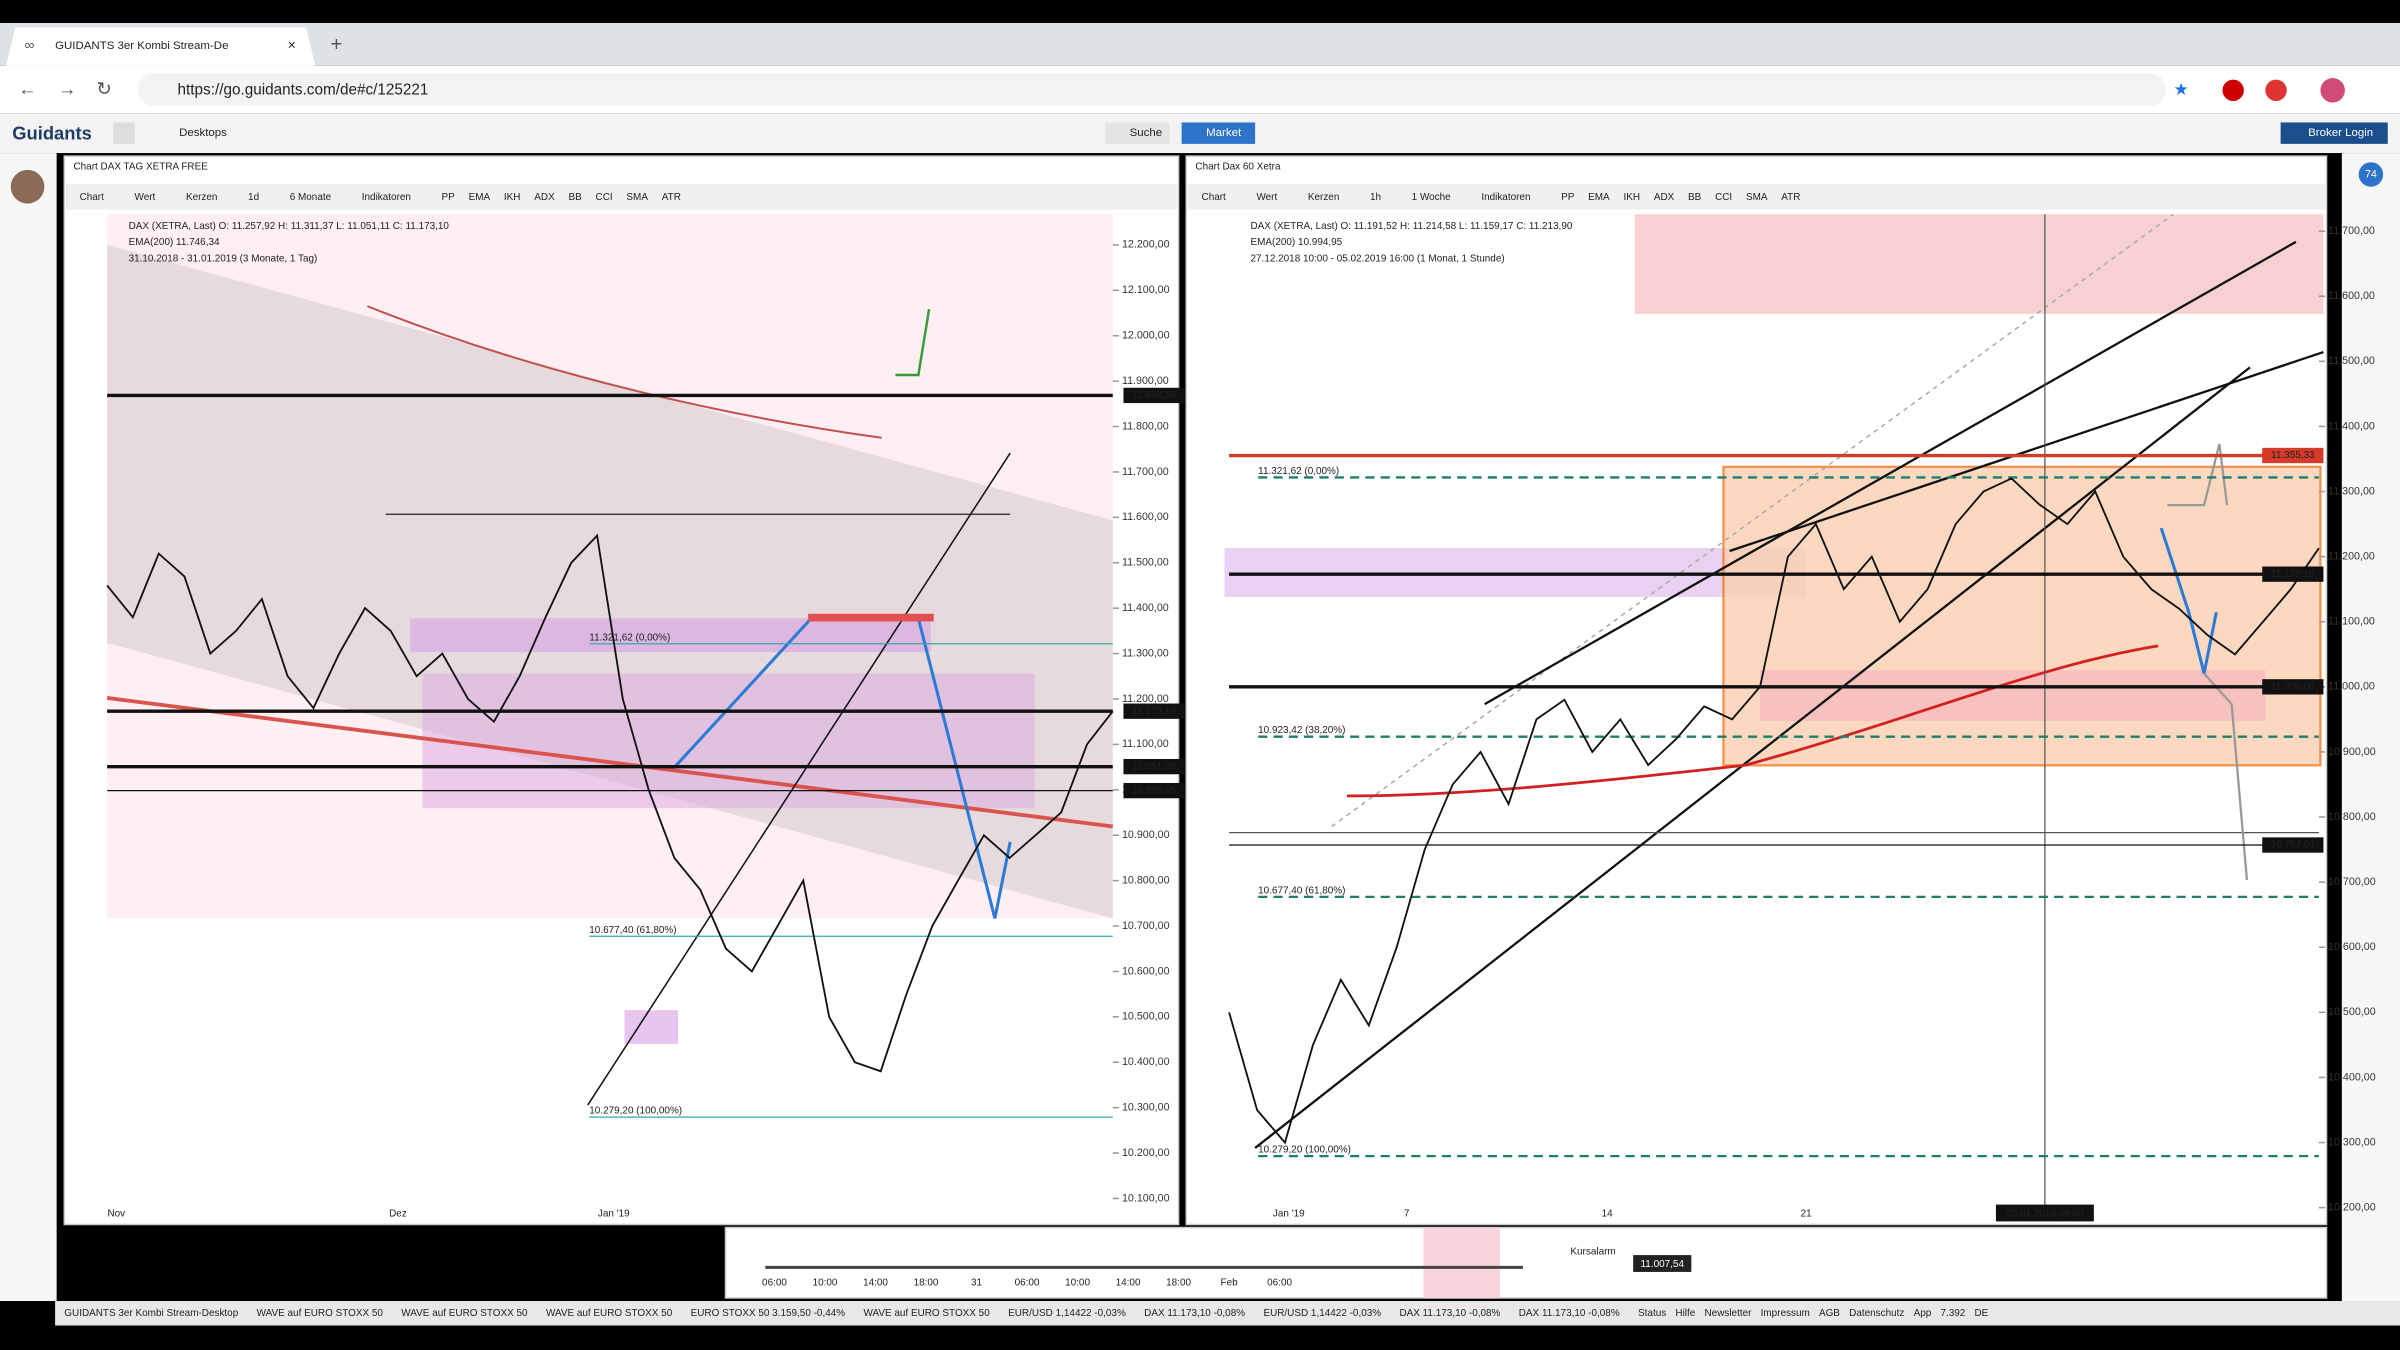 This screenshot has width=2400, height=1350. I want to click on ticker-item: GUIDANTS 3er Kombi Stream-Desktop, so click(151, 1313).